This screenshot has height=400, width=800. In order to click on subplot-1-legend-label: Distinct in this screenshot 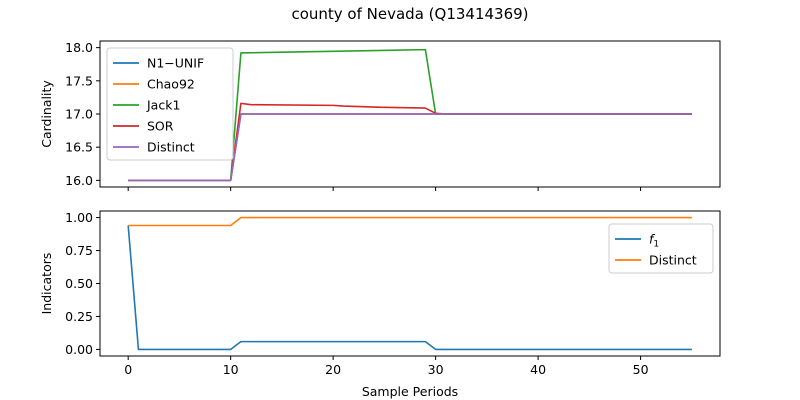, I will do `click(171, 147)`.